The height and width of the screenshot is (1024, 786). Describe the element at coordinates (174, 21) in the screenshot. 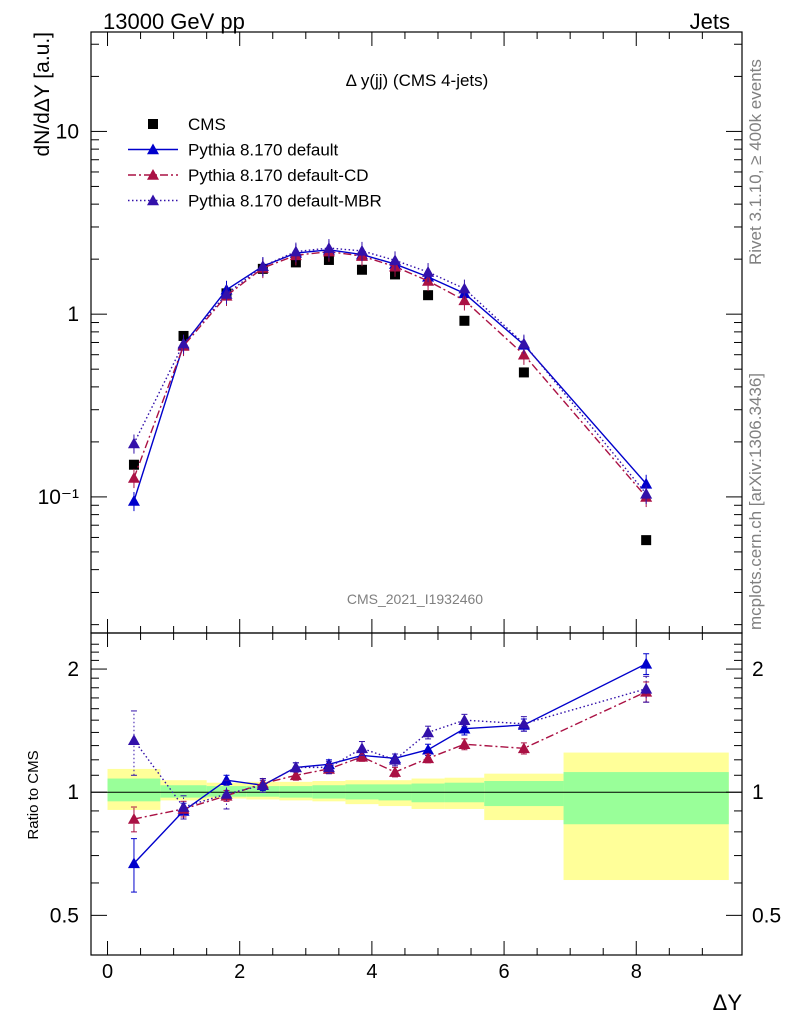

I see `header-left: 13000 GeV pp` at that location.